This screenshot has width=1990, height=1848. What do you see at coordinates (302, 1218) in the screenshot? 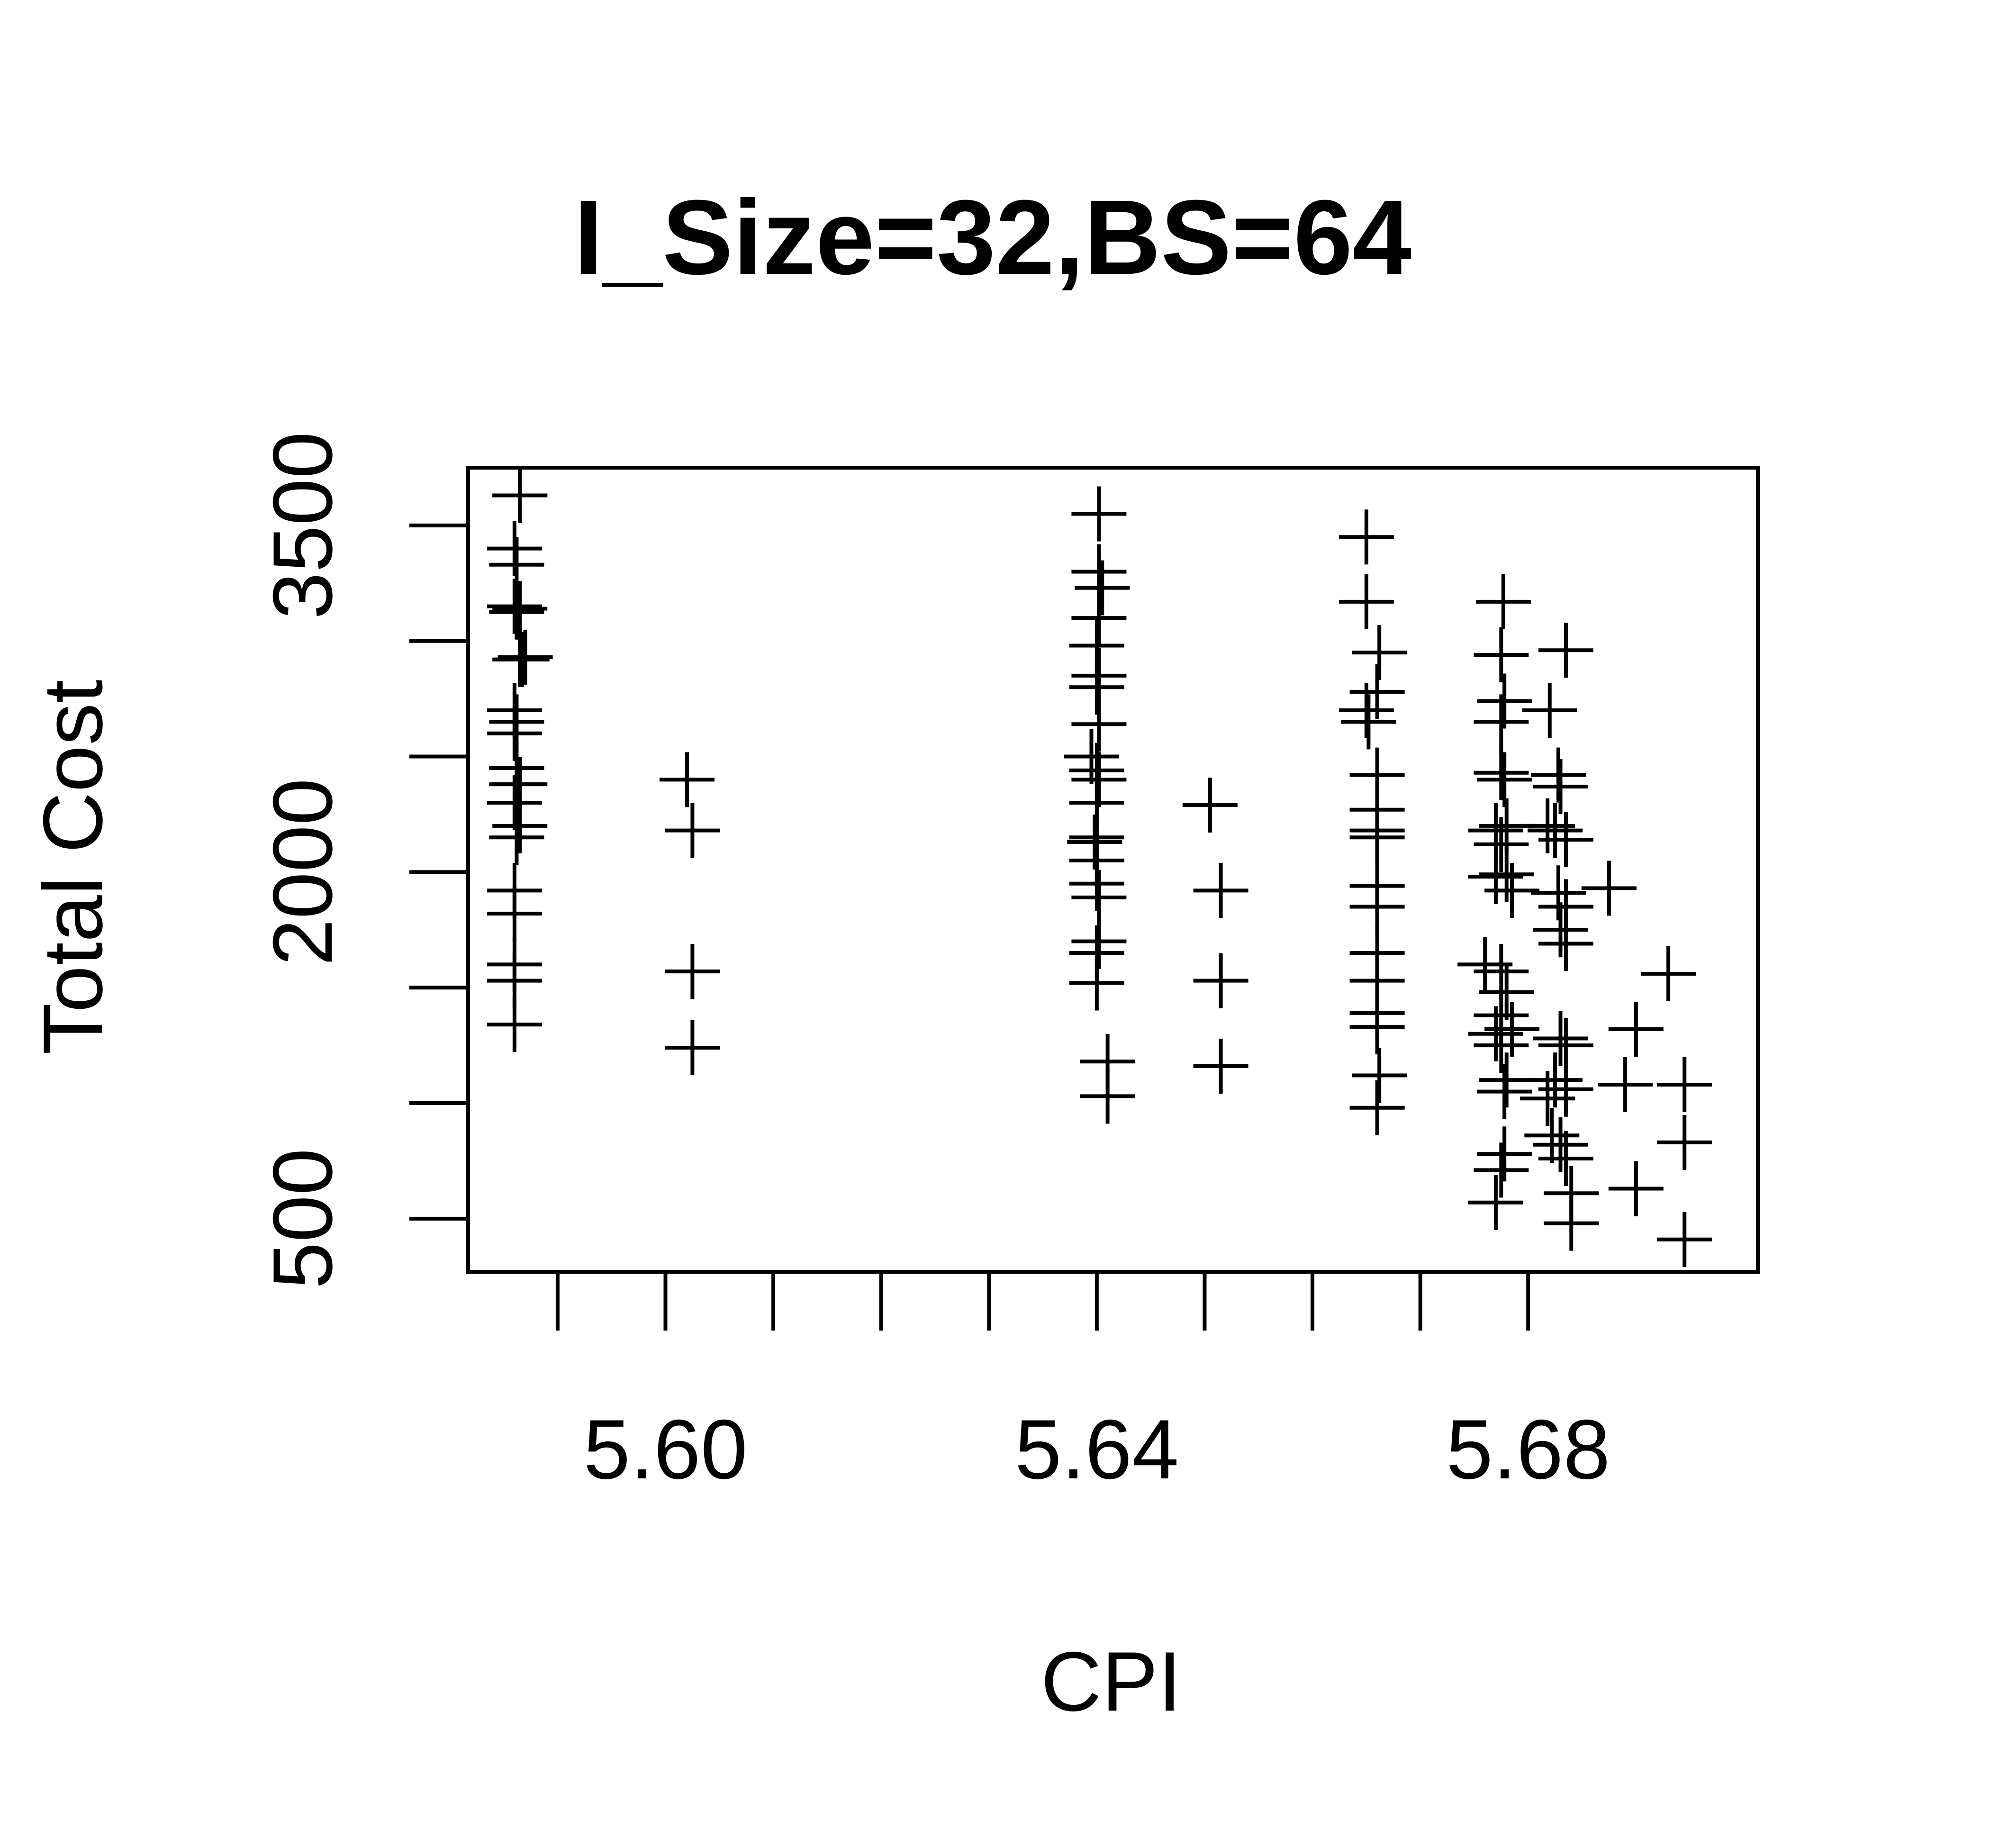
I see `y-tick-label: 500` at bounding box center [302, 1218].